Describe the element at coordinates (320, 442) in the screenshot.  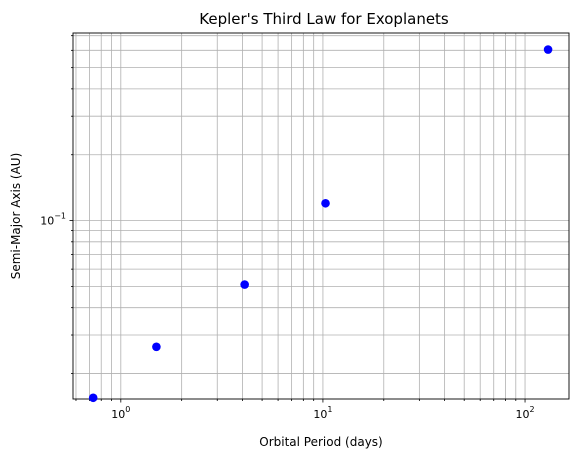
I see `x-axis-label: Orbital Period (days)` at that location.